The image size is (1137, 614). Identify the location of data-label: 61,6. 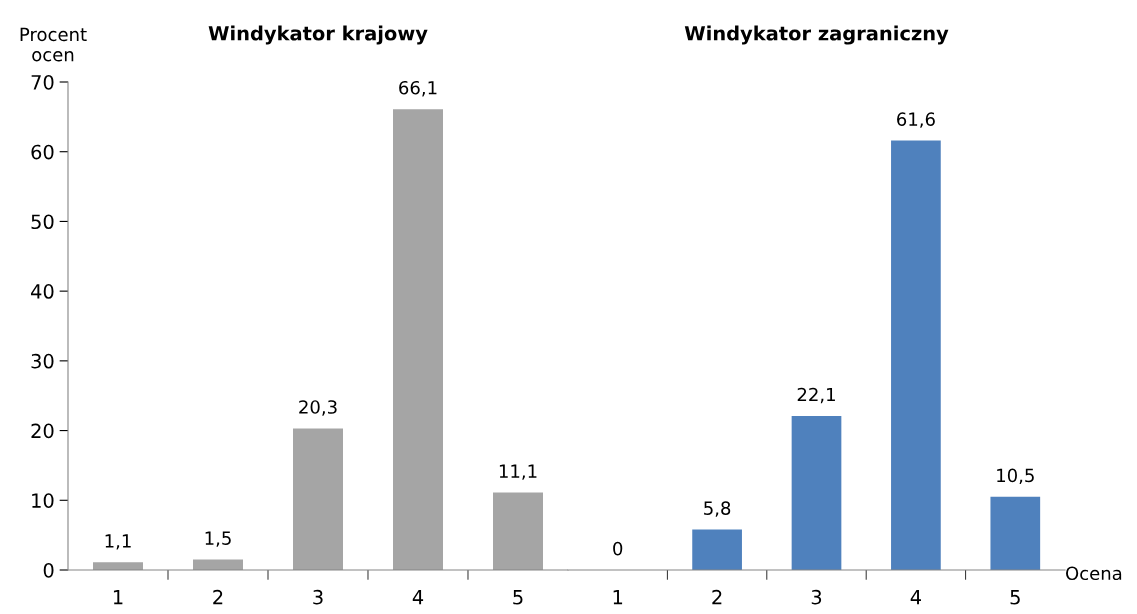
(916, 120).